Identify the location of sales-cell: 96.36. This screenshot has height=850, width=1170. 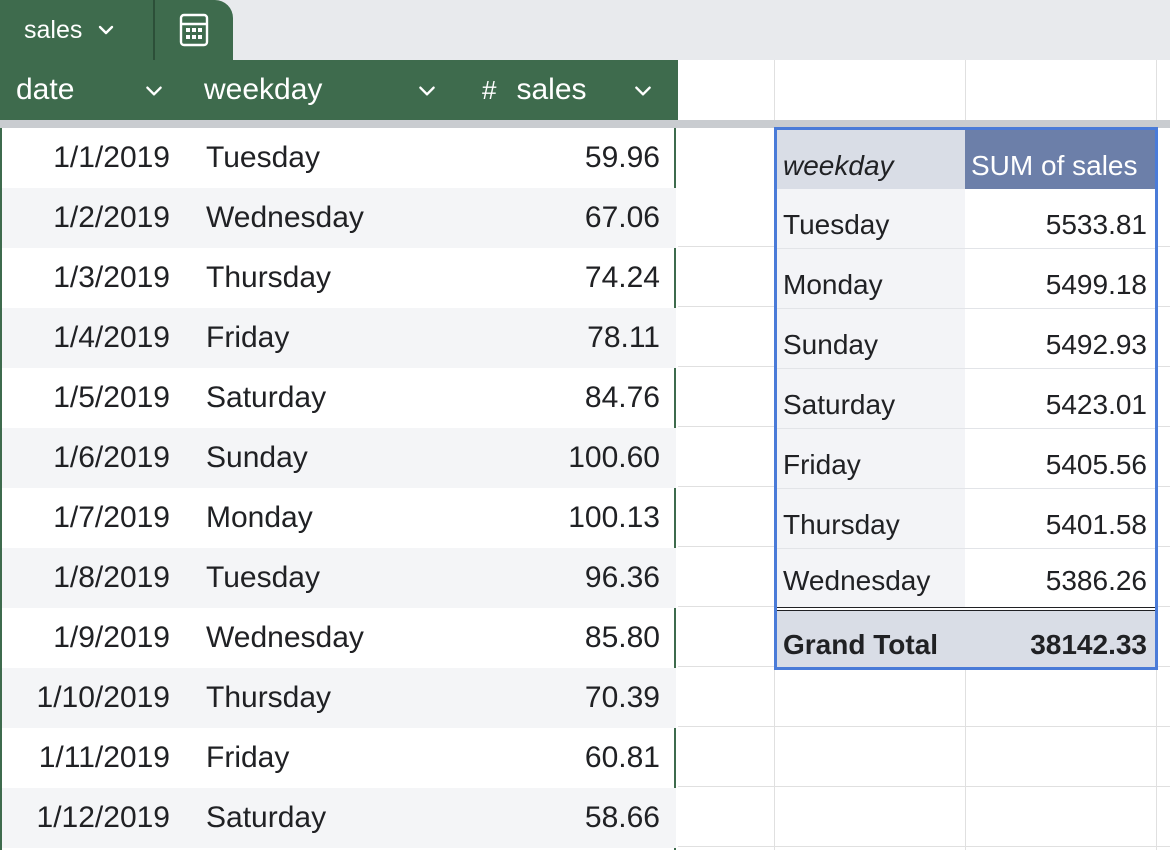
(622, 577).